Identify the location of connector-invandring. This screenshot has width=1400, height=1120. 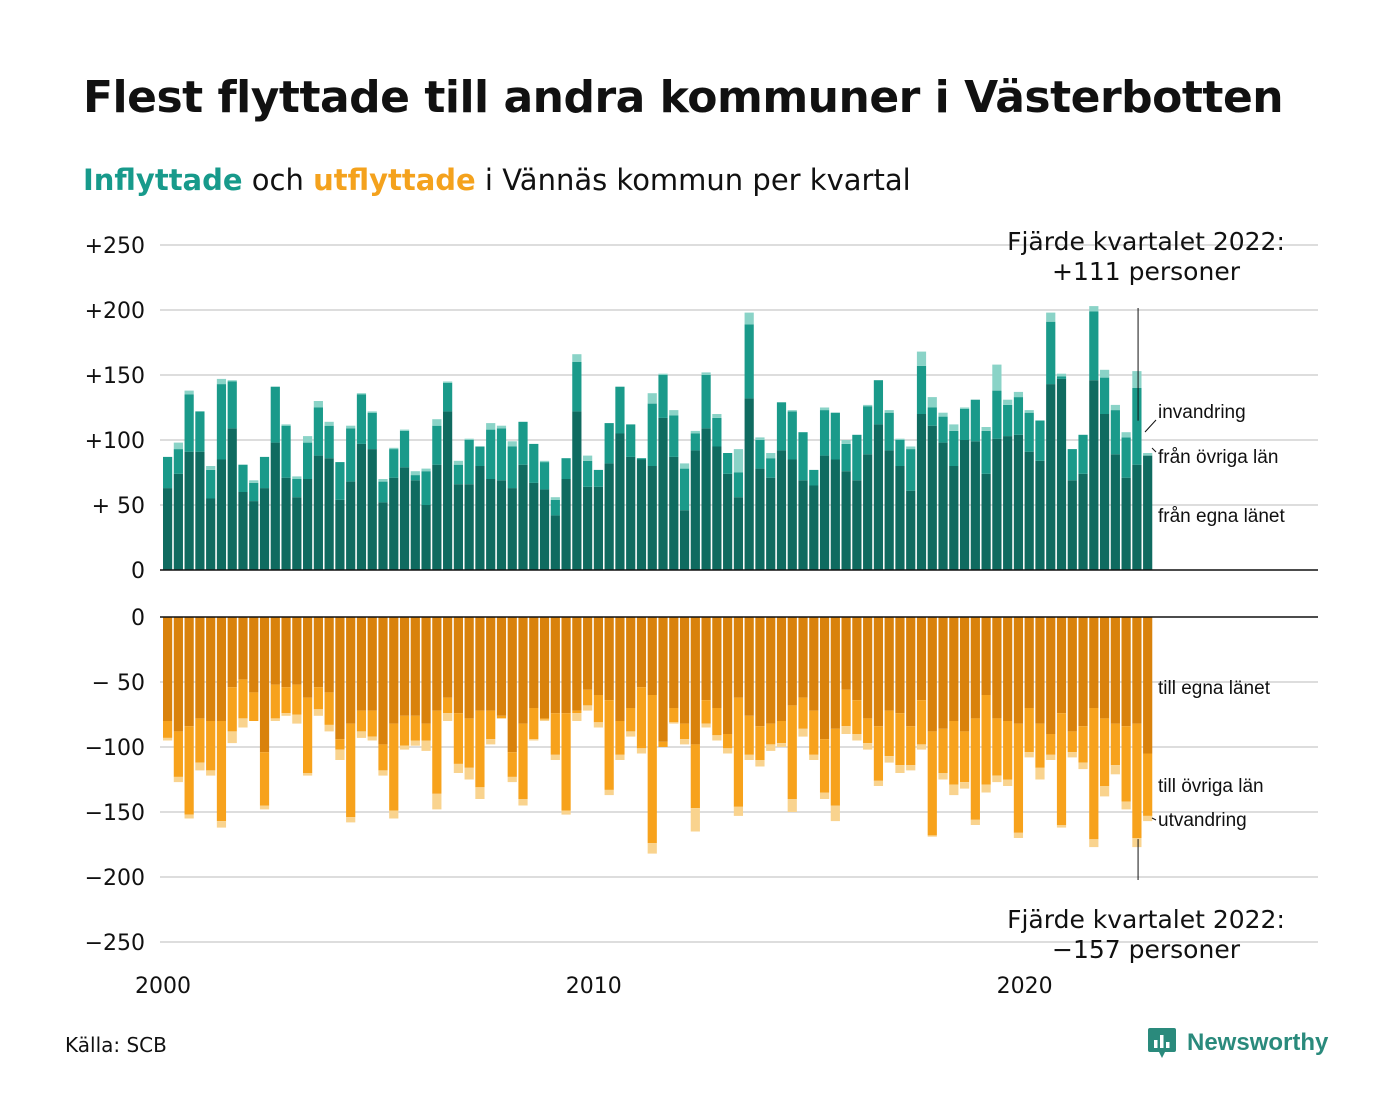
(1150, 426).